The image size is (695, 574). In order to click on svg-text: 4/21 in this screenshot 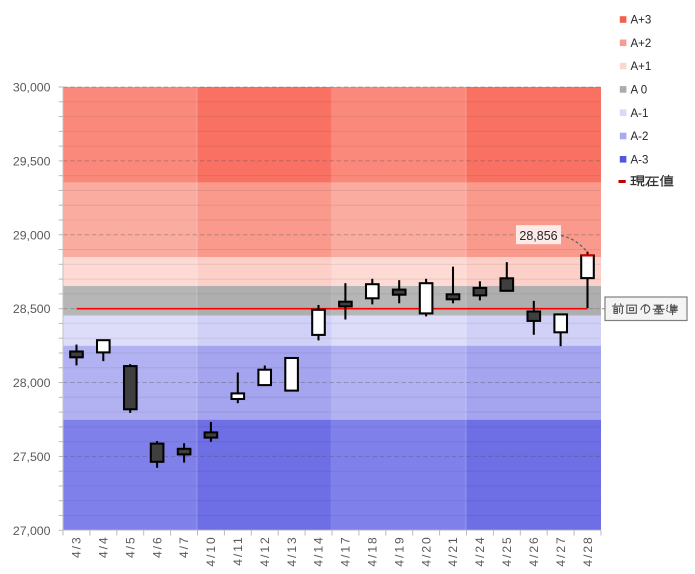, I will do `click(453, 550)`.